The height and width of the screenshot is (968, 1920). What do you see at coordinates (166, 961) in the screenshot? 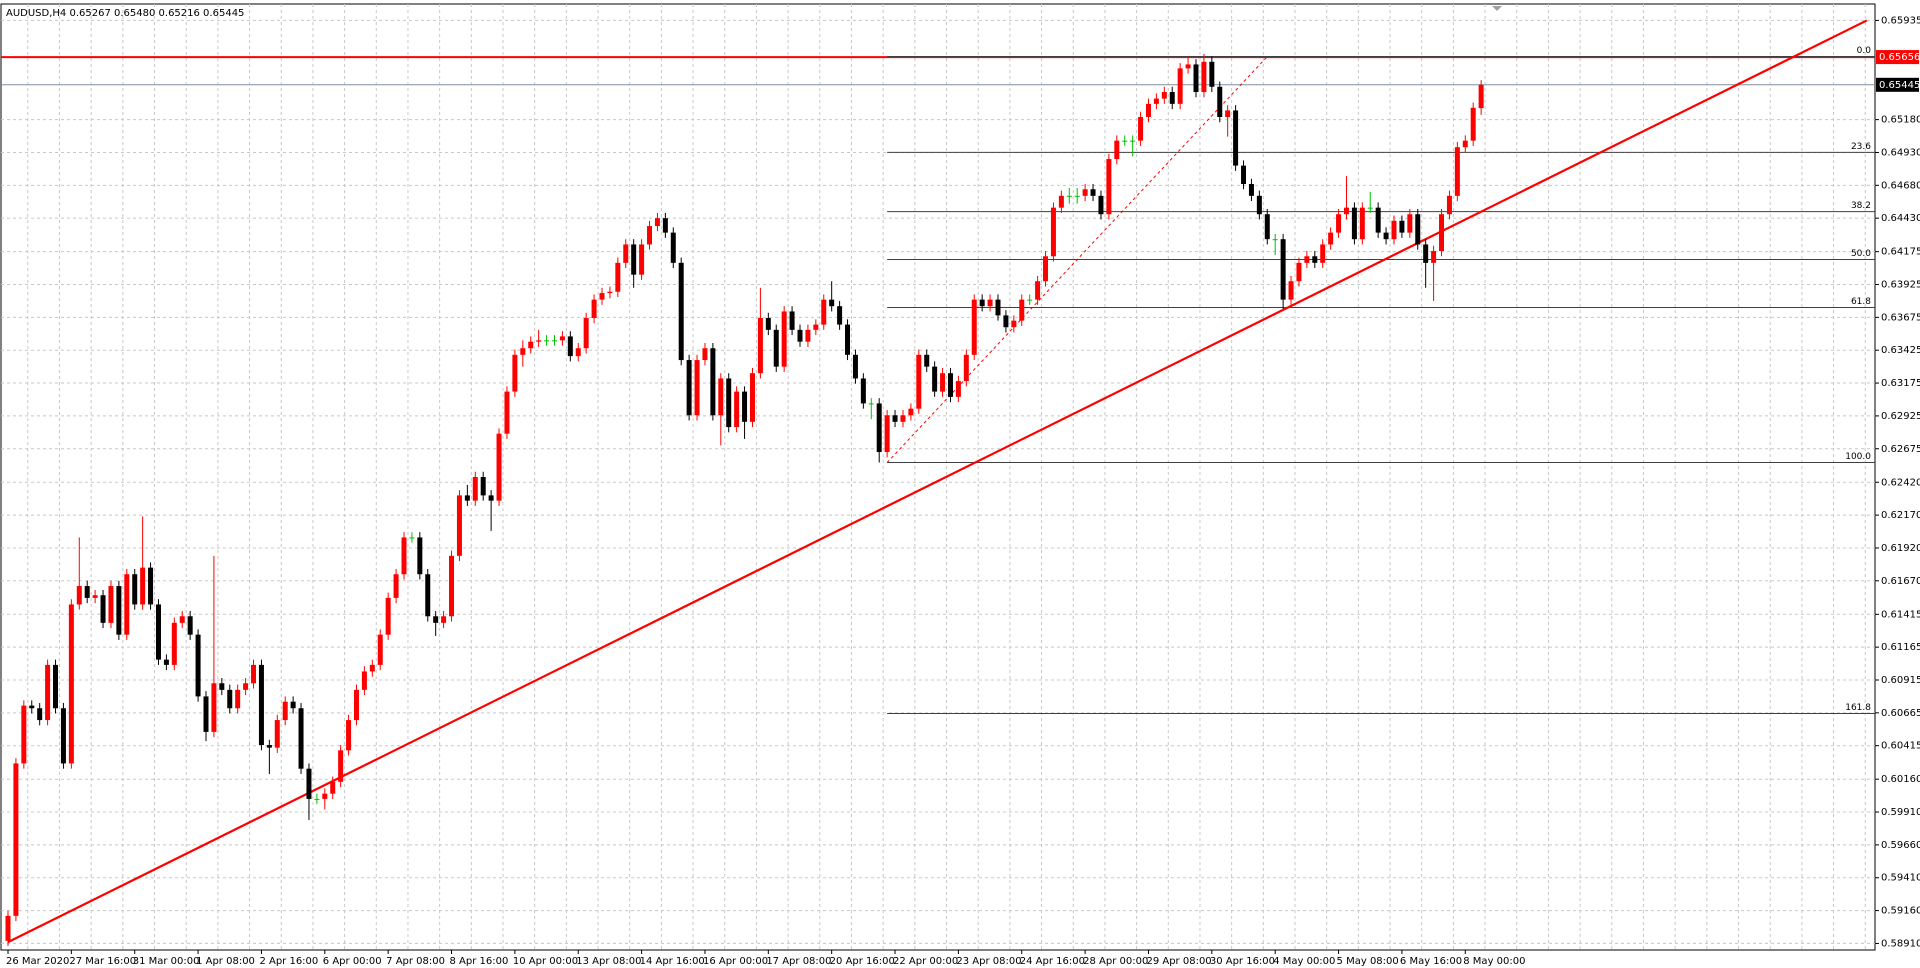
I see `x-tick-label: 31 Mar 00:00` at bounding box center [166, 961].